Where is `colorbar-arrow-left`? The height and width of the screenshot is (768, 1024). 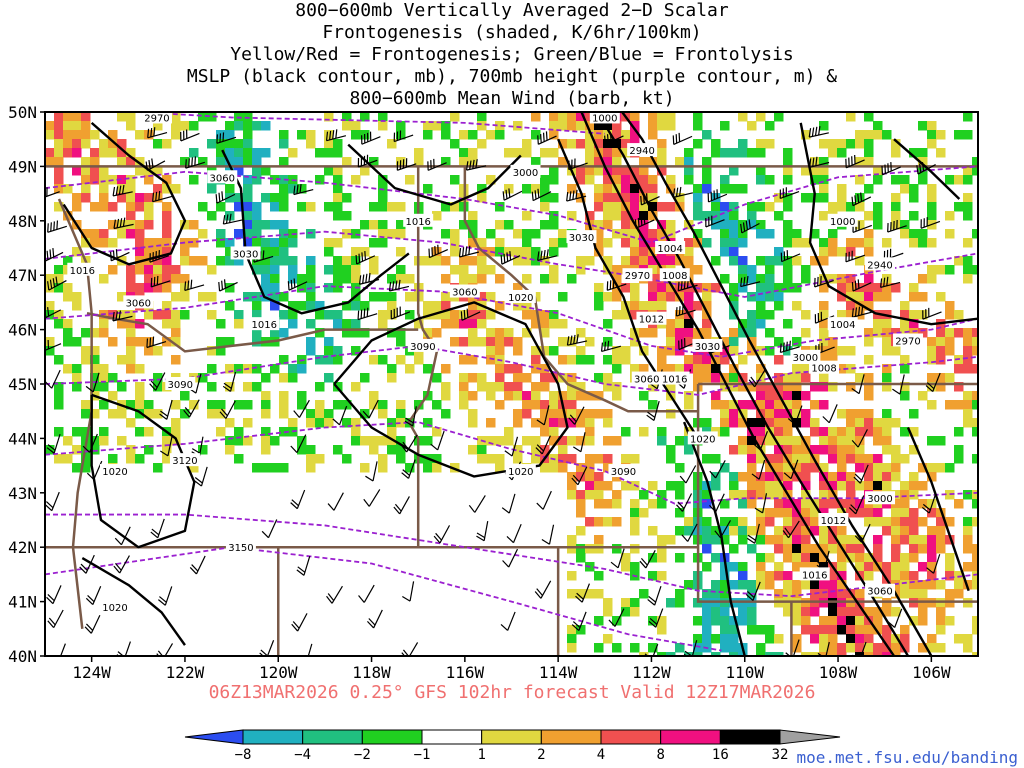 colorbar-arrow-left is located at coordinates (214, 737).